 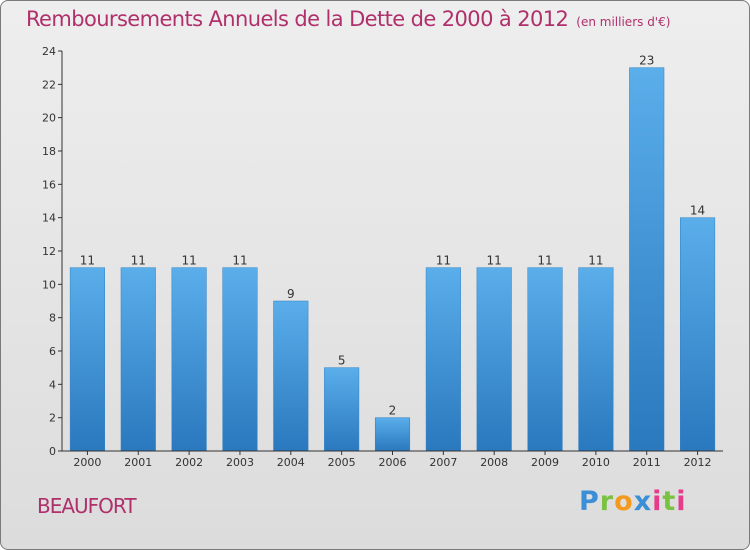 I want to click on x-tick-label: 2008, so click(x=494, y=462).